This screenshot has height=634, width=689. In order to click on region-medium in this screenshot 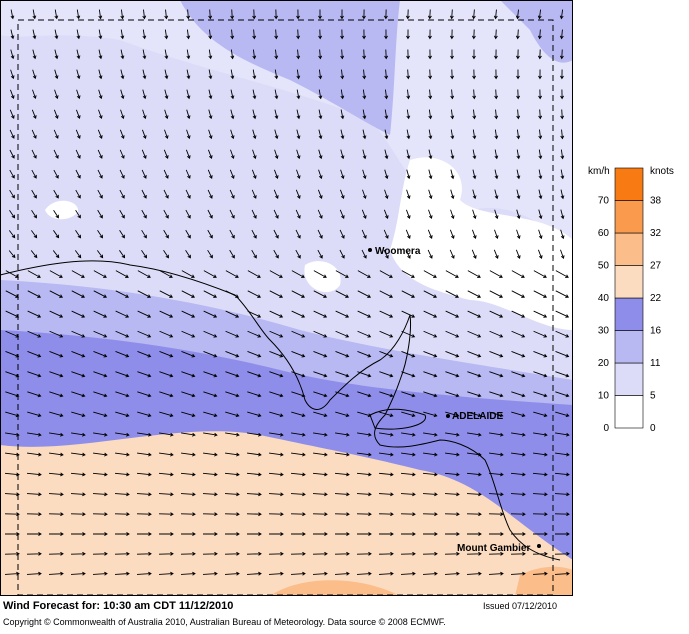, I will do `click(290, 67)`.